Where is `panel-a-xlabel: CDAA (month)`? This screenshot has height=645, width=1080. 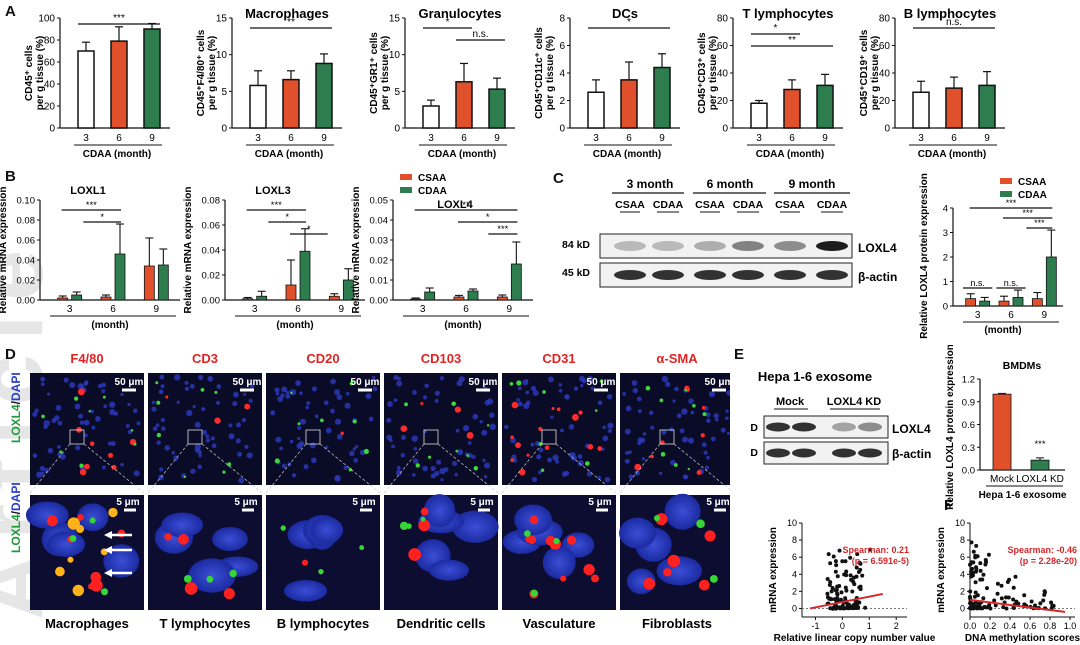
panel-a-xlabel: CDAA (month) is located at coordinates (117, 154).